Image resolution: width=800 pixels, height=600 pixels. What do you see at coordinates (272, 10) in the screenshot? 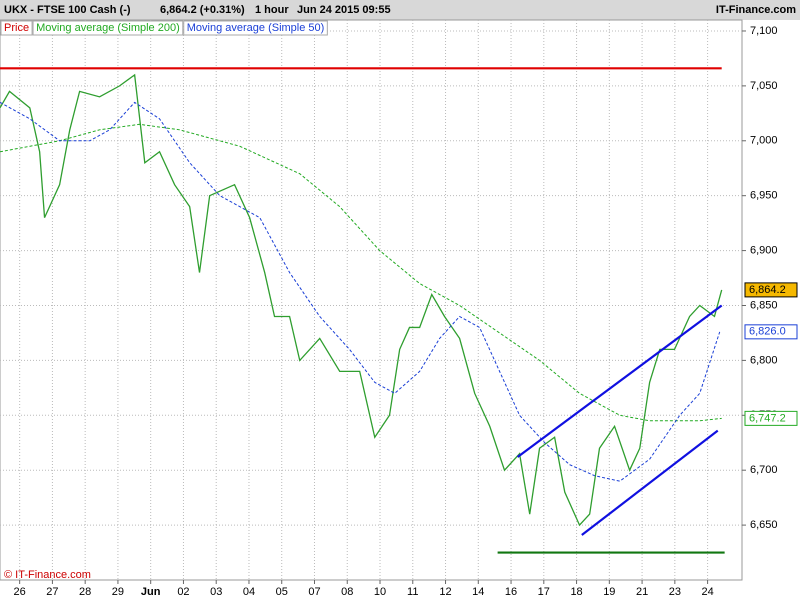
I see `interval: 1 hour` at bounding box center [272, 10].